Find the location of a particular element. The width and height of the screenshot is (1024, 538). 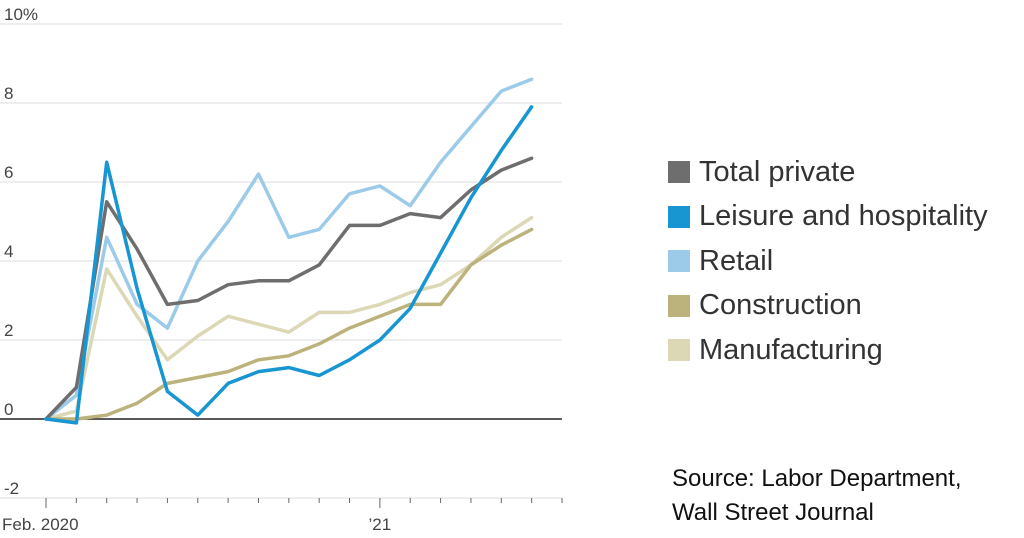

x-tick-labels: Feb. 2020 ’21 is located at coordinates (196, 524).